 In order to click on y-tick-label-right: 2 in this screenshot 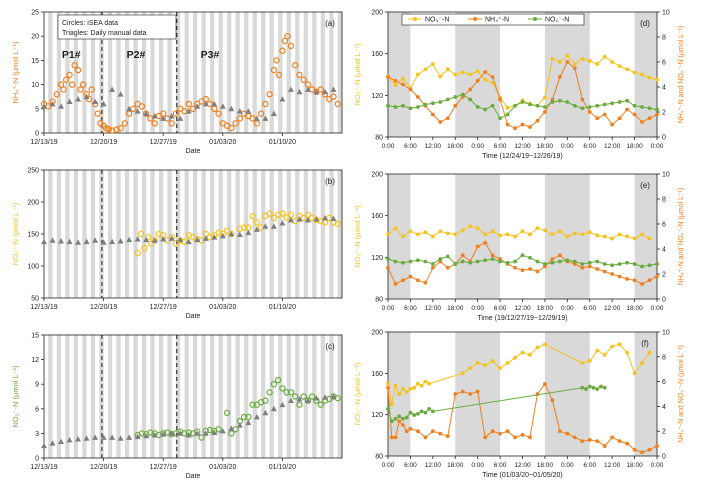, I will do `click(664, 432)`.